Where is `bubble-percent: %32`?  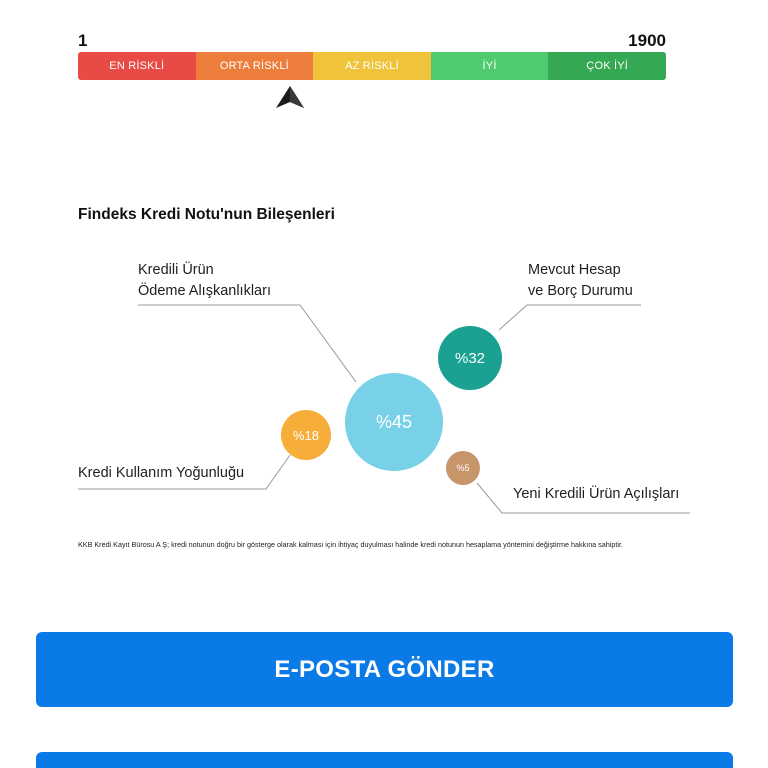 bubble-percent: %32 is located at coordinates (470, 358).